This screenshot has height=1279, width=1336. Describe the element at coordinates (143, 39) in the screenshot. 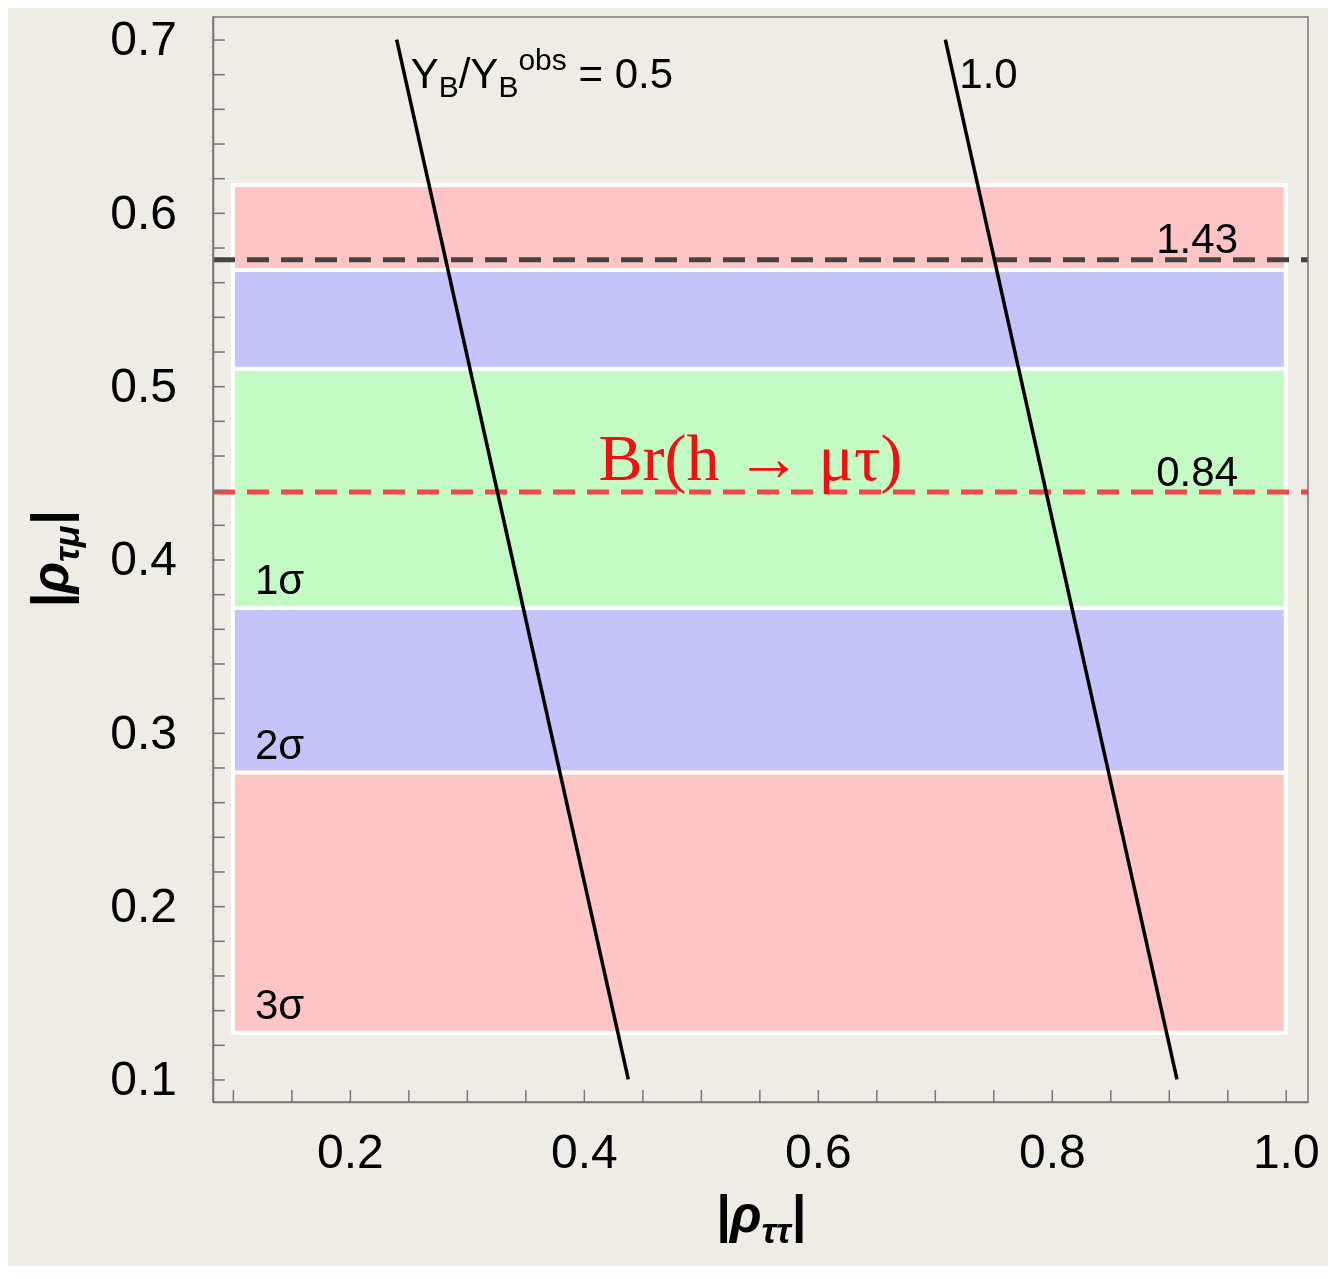

I see `y-tick-label: 0.7` at that location.